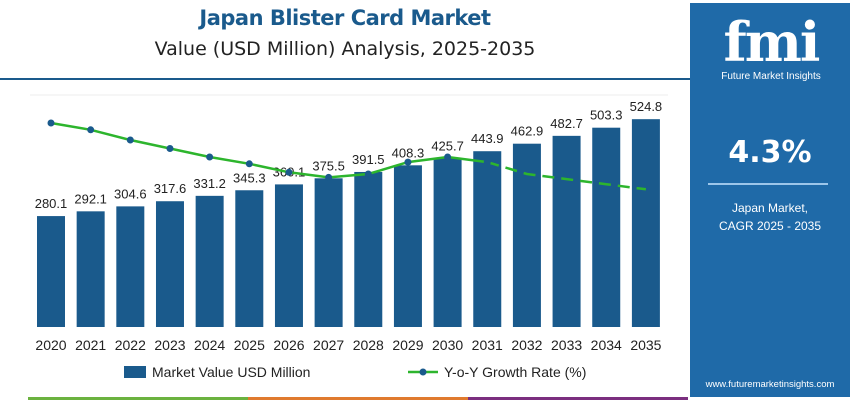  Describe the element at coordinates (169, 264) in the screenshot. I see `bar-2023` at that location.